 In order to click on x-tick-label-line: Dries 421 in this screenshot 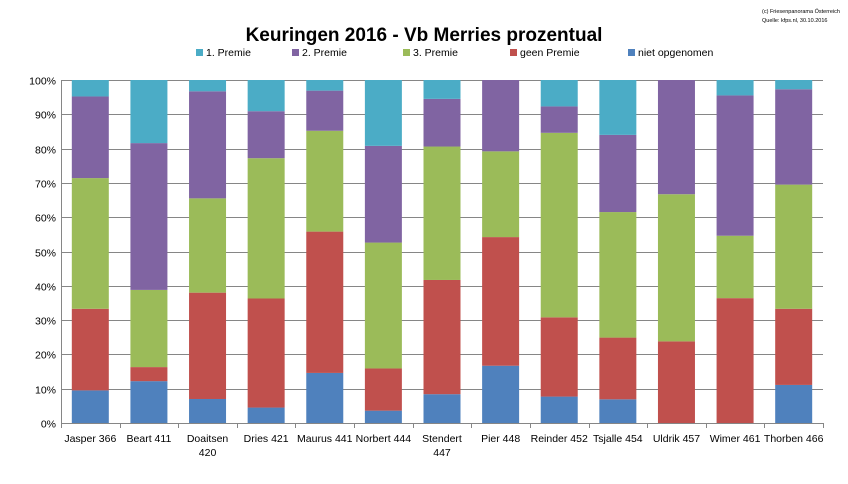, I will do `click(266, 439)`.